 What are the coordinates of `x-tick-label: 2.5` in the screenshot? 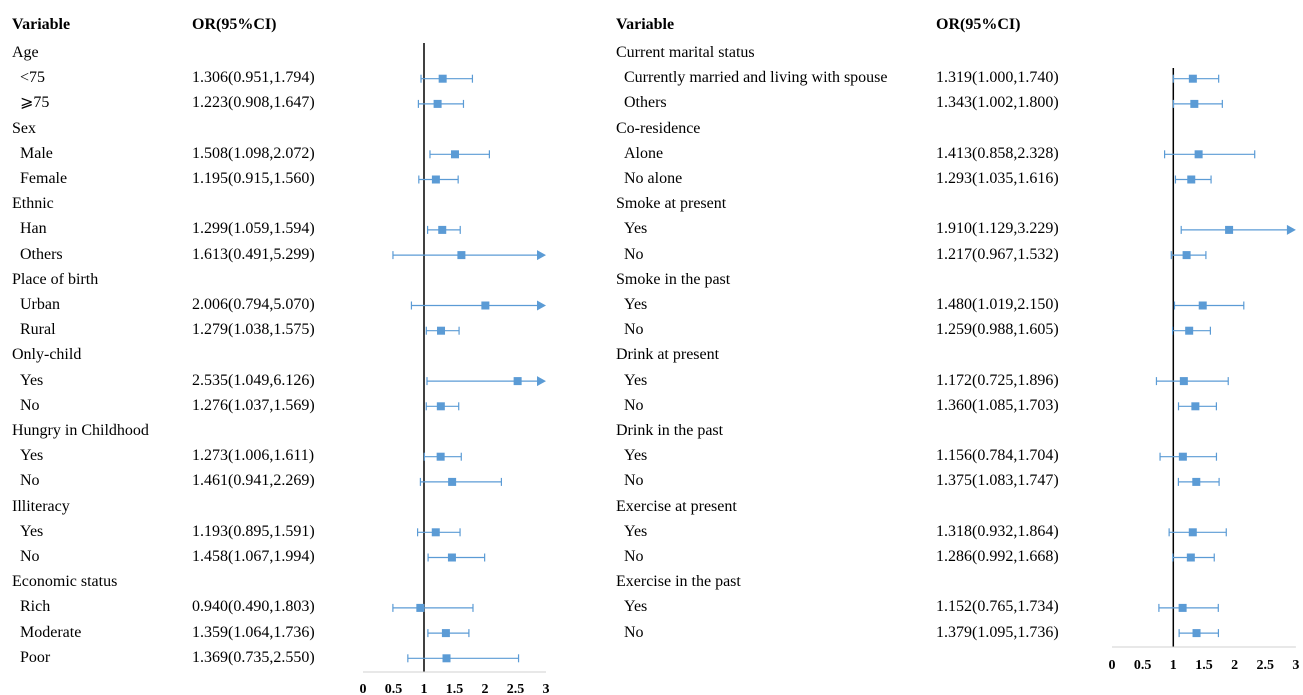 It's located at (1266, 665).